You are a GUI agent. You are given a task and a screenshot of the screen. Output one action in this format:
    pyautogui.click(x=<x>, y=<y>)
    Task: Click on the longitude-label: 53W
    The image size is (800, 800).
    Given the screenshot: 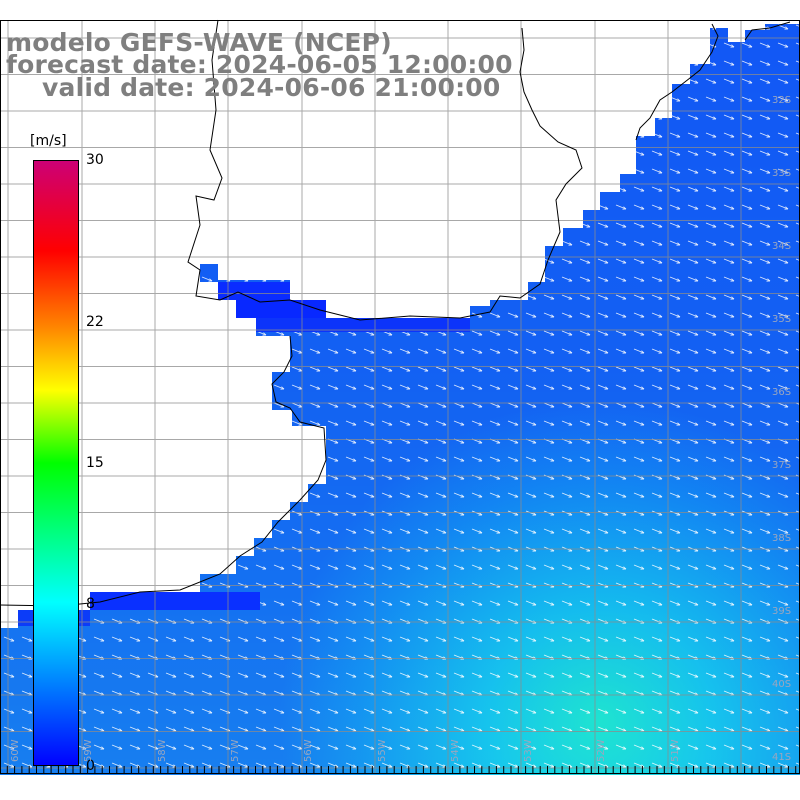 What is the action you would take?
    pyautogui.click(x=529, y=750)
    